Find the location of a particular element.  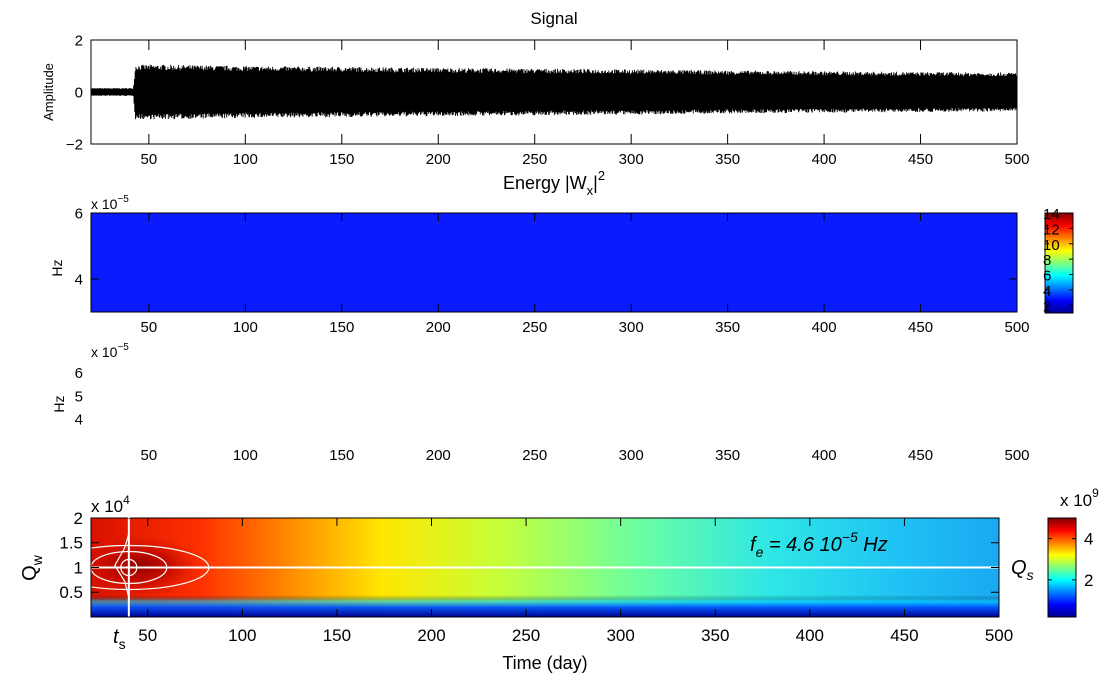

energy-heatmap-background is located at coordinates (554, 262).